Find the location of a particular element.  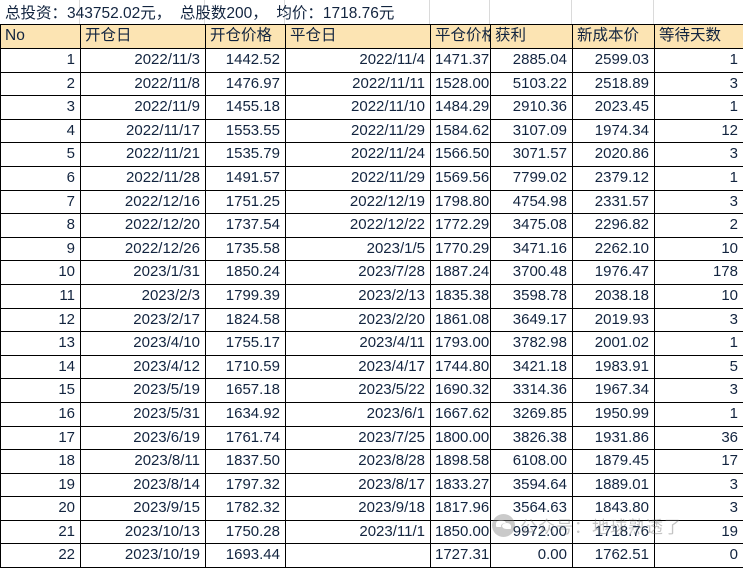

cell-close_date: 2023/7/25 is located at coordinates (358, 438).